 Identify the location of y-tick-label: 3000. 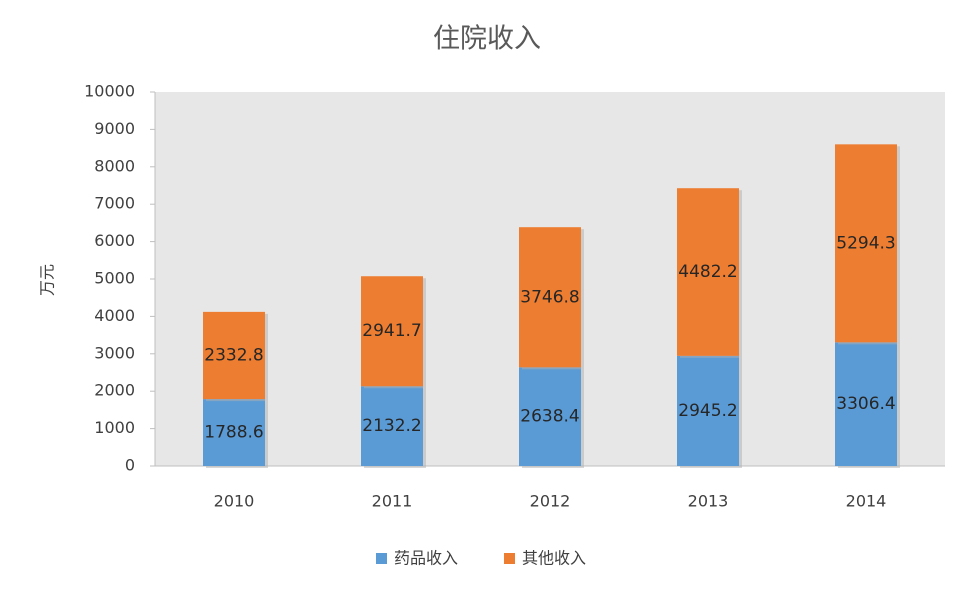
(114, 352).